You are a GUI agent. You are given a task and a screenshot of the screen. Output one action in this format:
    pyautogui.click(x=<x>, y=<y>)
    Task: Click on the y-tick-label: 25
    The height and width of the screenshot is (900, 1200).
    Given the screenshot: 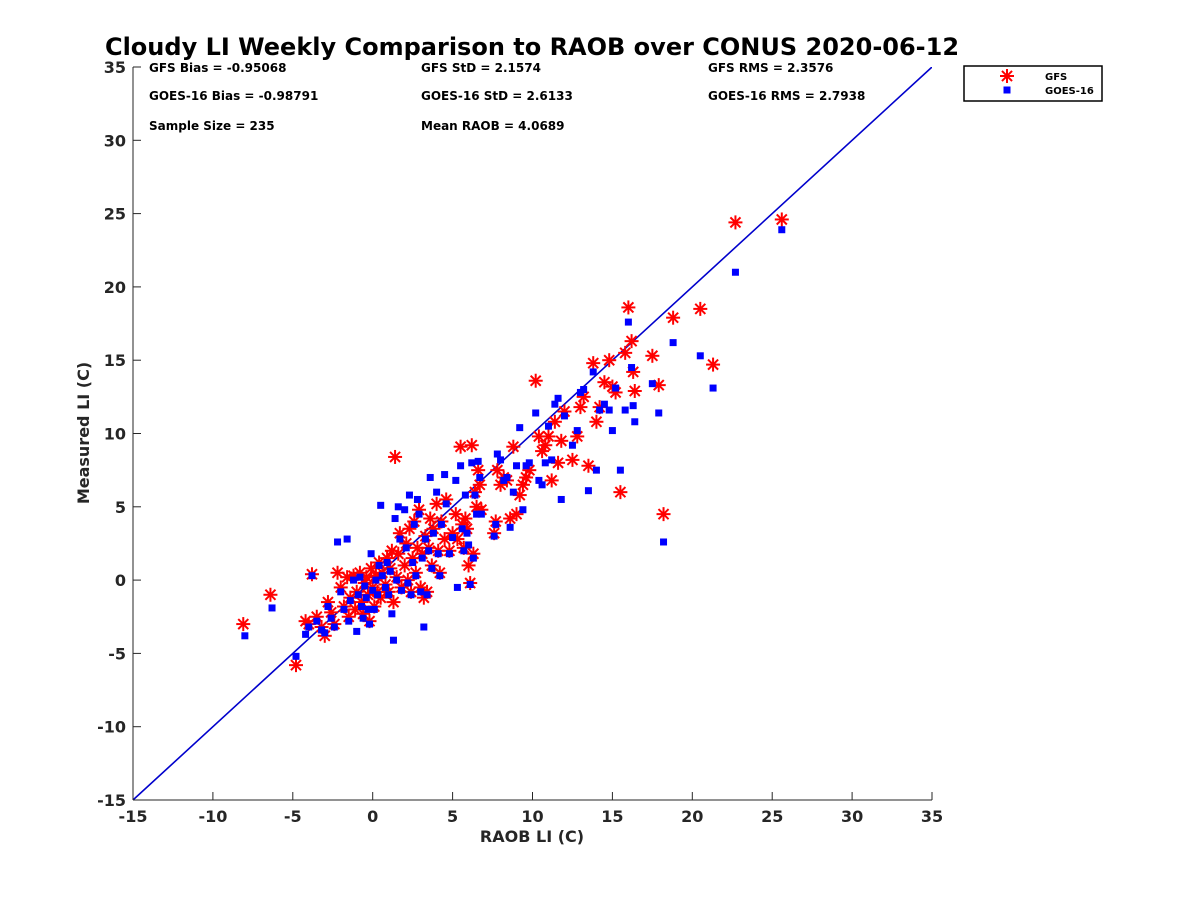 What is the action you would take?
    pyautogui.click(x=115, y=214)
    